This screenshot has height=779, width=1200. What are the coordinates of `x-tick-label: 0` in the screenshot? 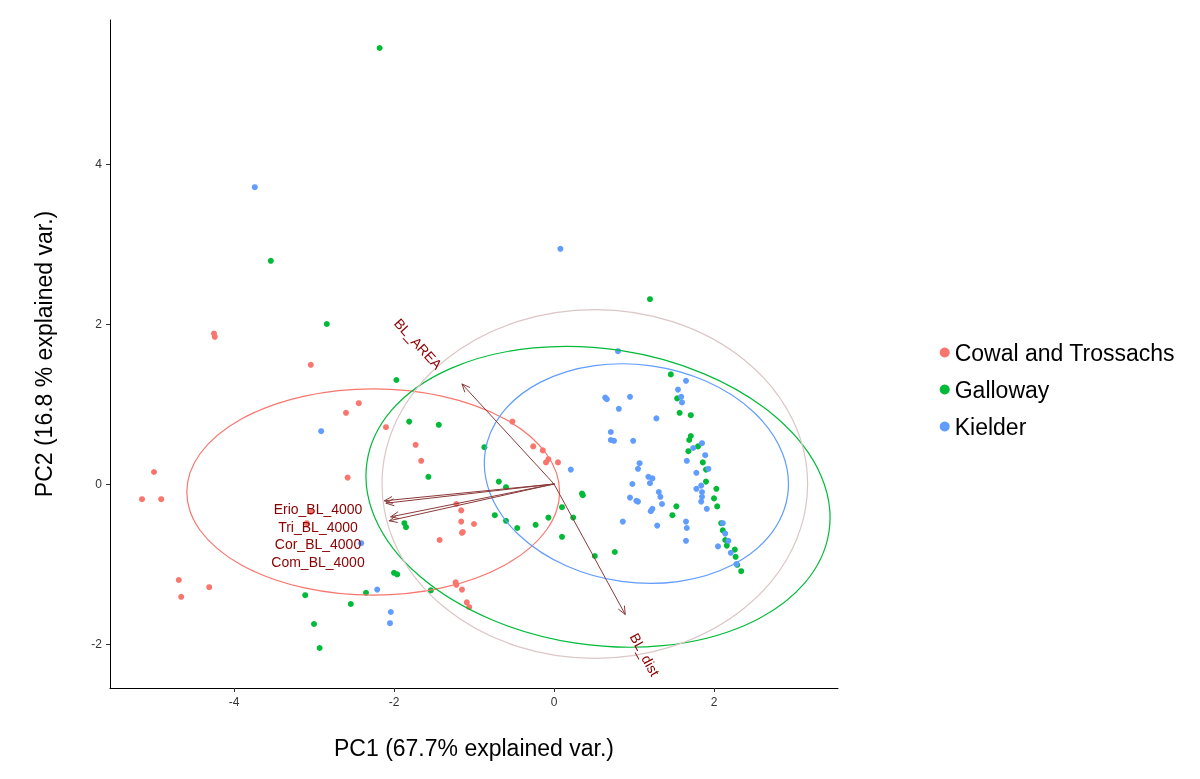 It's located at (554, 702).